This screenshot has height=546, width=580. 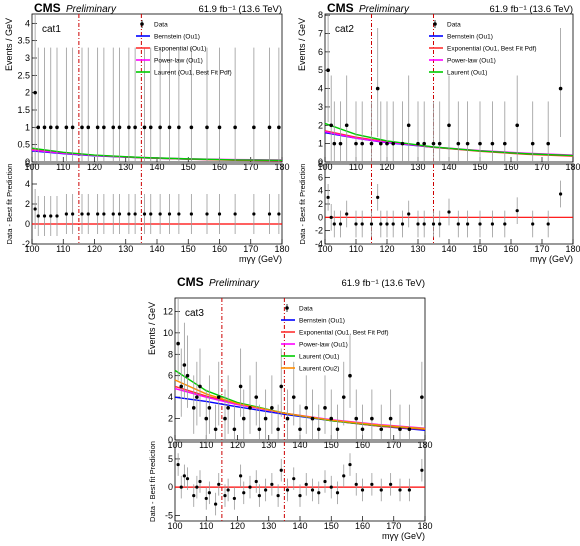 I want to click on ratio-x-tick-label: 160, so click(x=510, y=249).